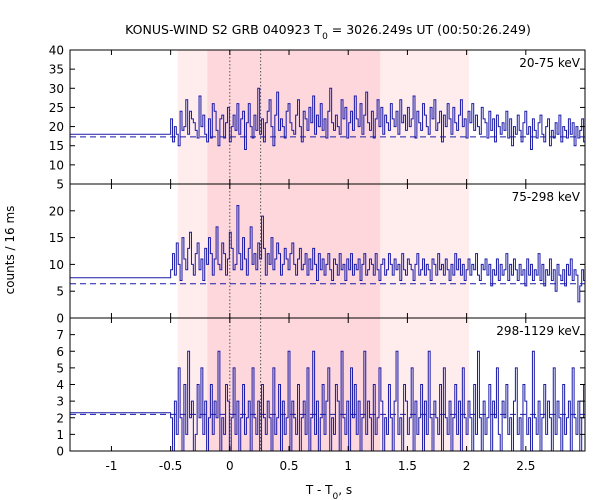  I want to click on x-axis-label-sub: 0, so click(336, 496).